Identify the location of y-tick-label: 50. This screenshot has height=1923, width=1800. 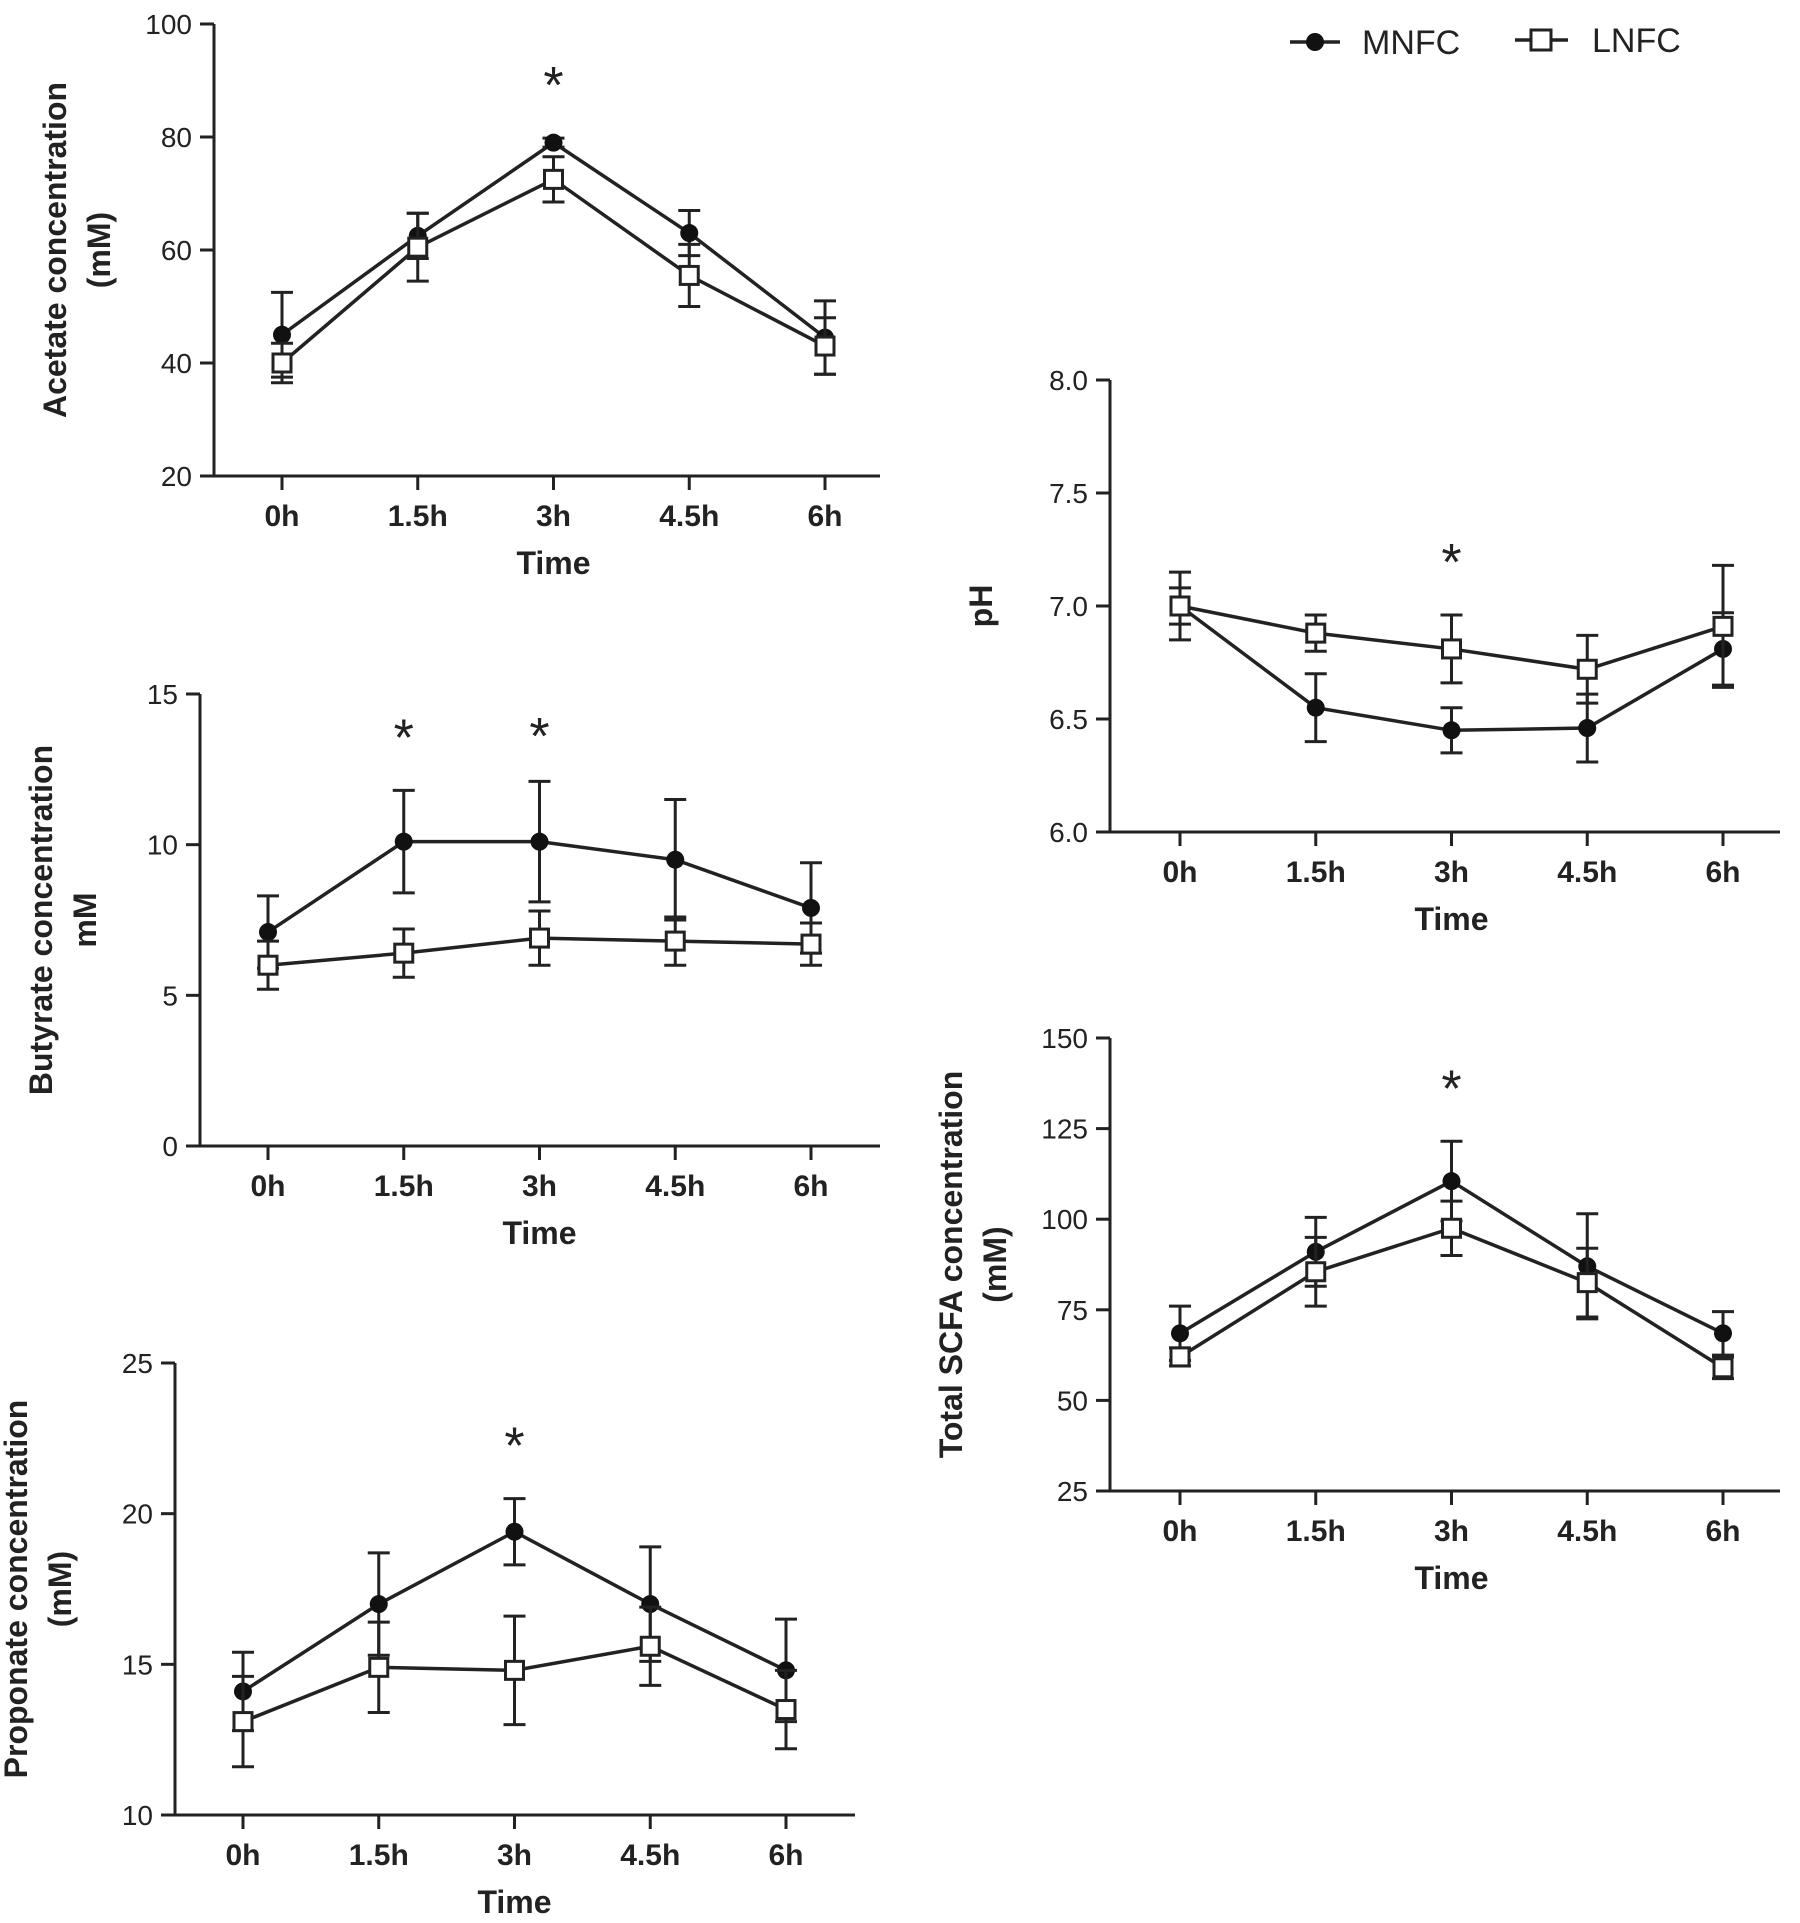
(1072, 1400).